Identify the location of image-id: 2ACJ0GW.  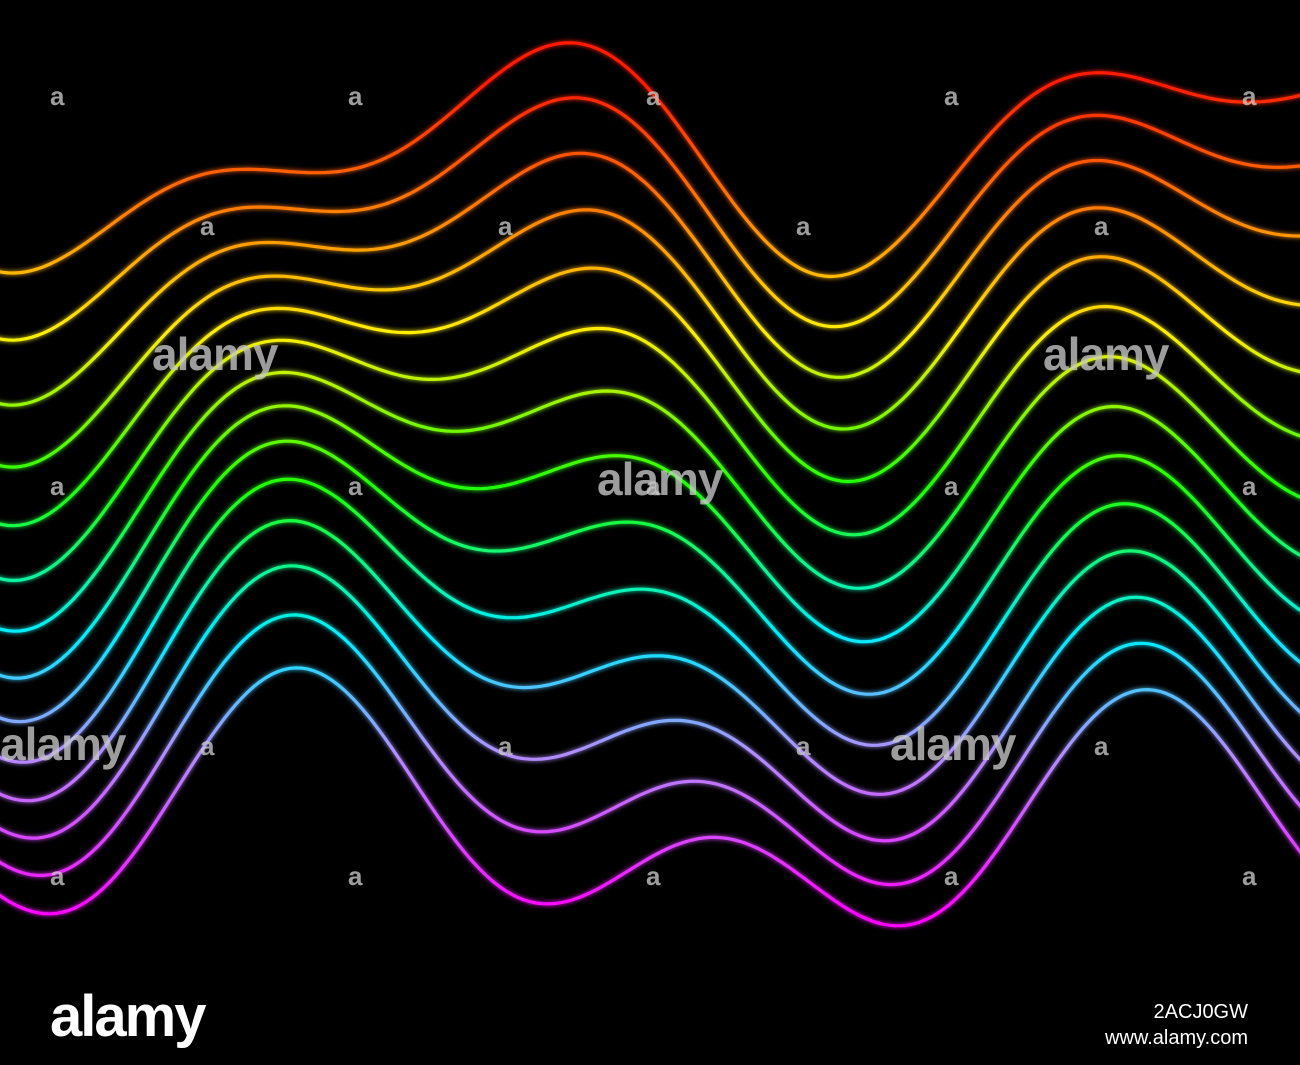
(1200, 1012).